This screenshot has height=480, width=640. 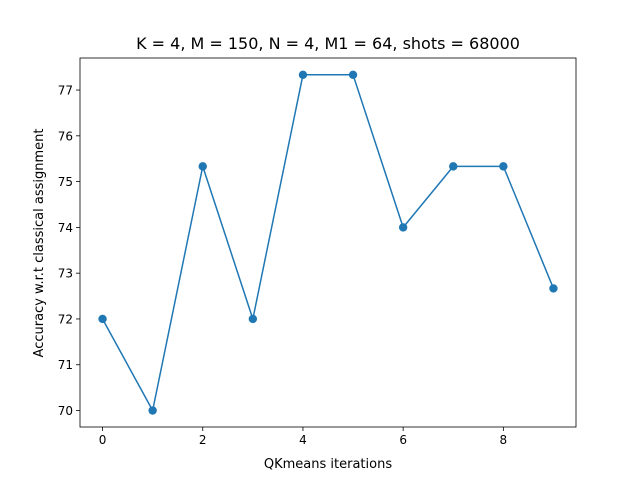 I want to click on x-tick-label: 0, so click(x=103, y=440).